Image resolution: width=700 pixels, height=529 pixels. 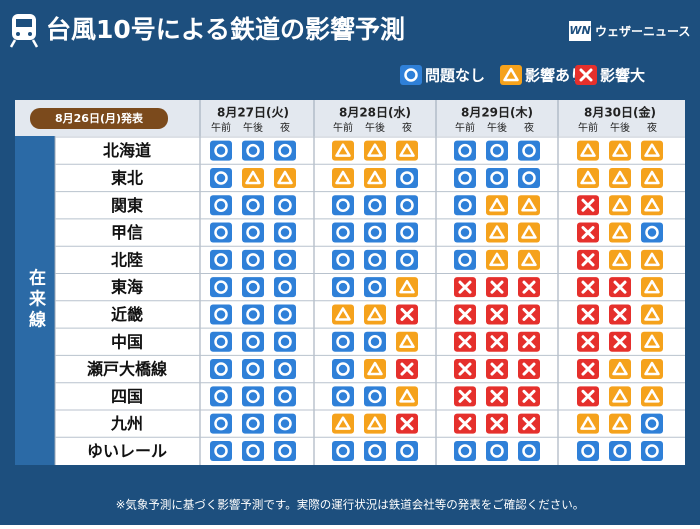 What do you see at coordinates (588, 127) in the screenshot?
I see `period-label: 午前` at bounding box center [588, 127].